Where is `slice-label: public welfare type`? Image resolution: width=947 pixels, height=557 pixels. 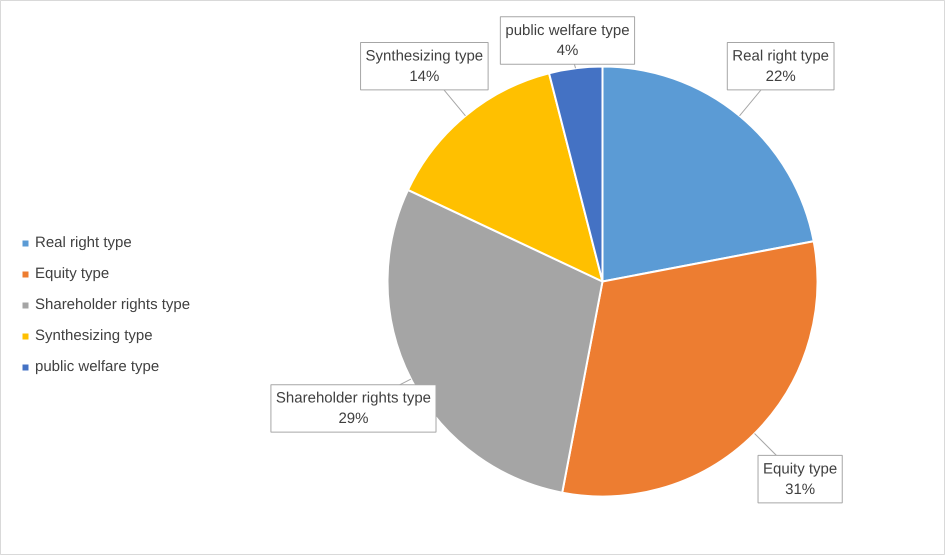 slice-label: public welfare type is located at coordinates (567, 30).